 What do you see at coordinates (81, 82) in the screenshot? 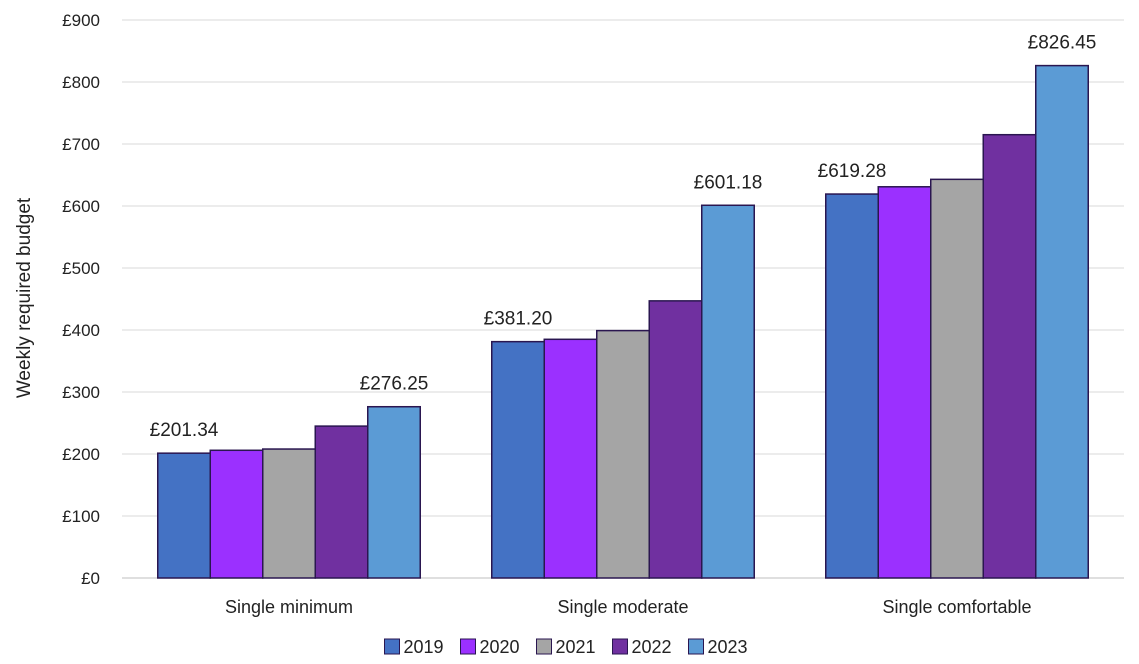
I see `y-tick-label: £800` at bounding box center [81, 82].